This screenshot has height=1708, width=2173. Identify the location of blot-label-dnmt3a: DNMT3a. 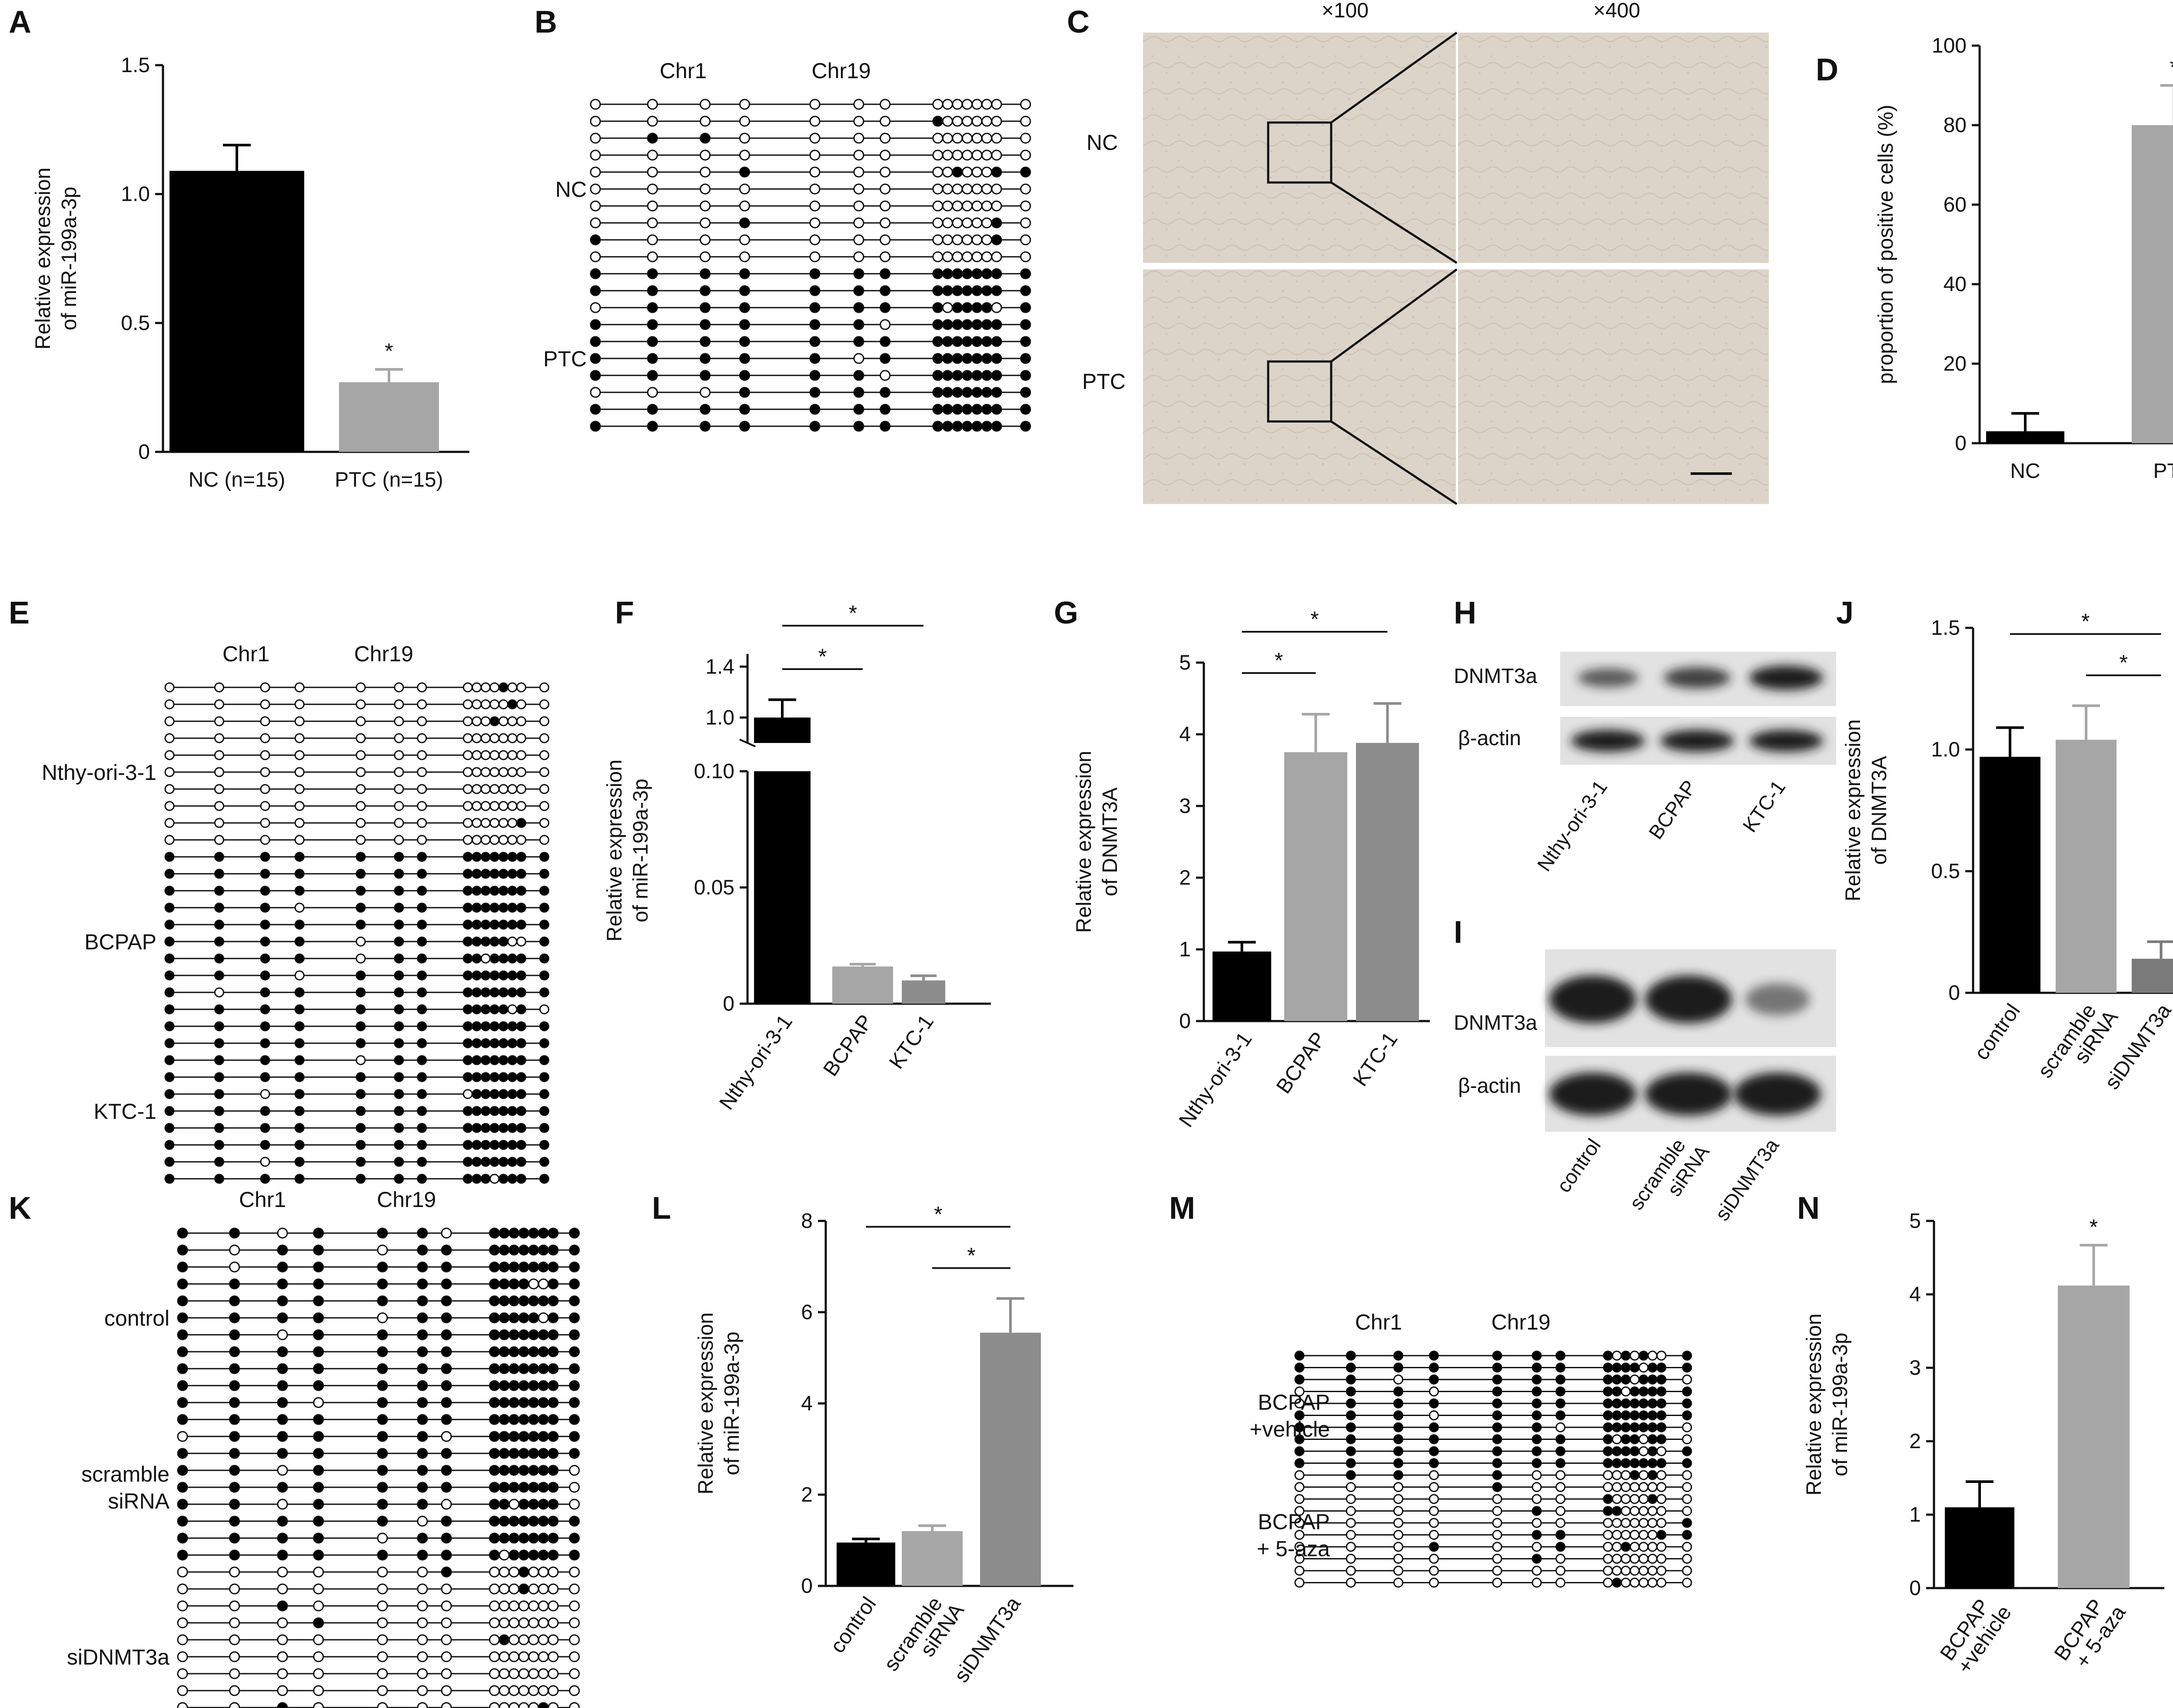
(1495, 676).